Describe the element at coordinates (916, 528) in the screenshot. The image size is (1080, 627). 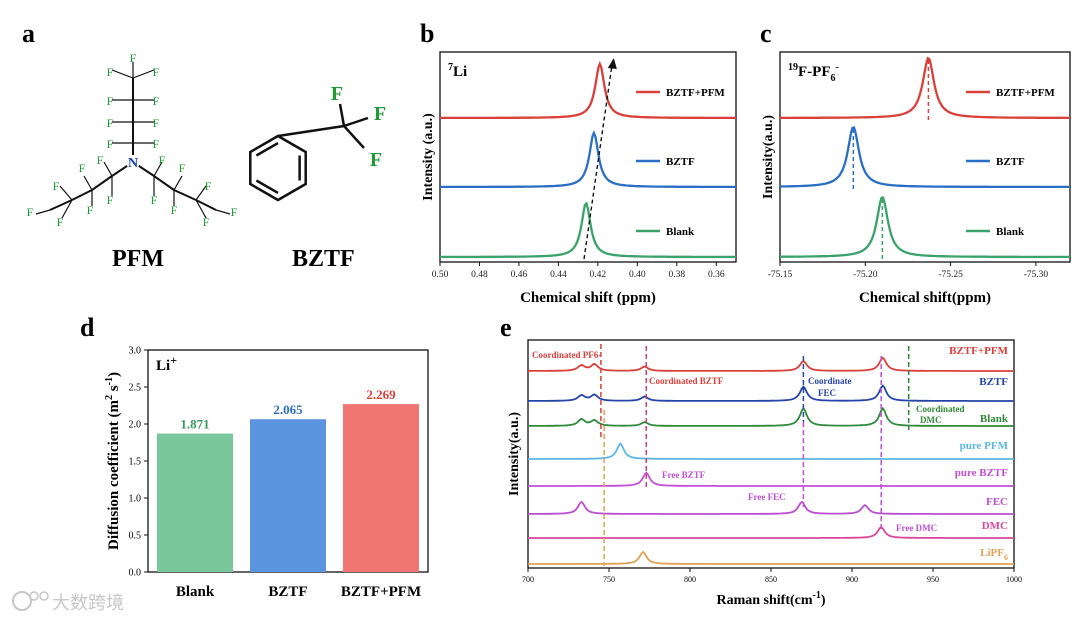
I see `annotation: Free DMC` at that location.